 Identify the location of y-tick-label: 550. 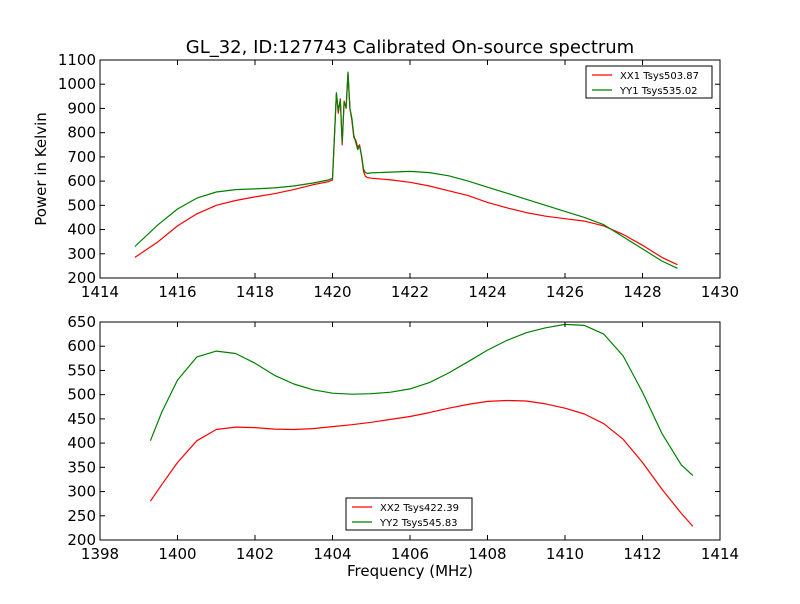
(81, 370).